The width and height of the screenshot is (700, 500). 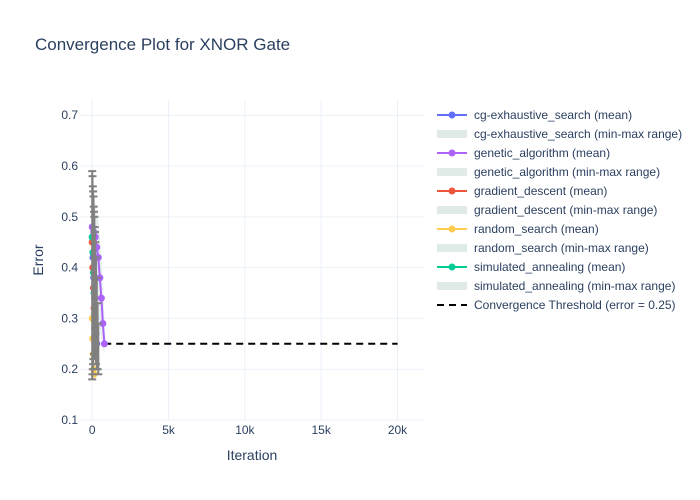 I want to click on legend-label: gradient_descent (min-max range), so click(x=565, y=210).